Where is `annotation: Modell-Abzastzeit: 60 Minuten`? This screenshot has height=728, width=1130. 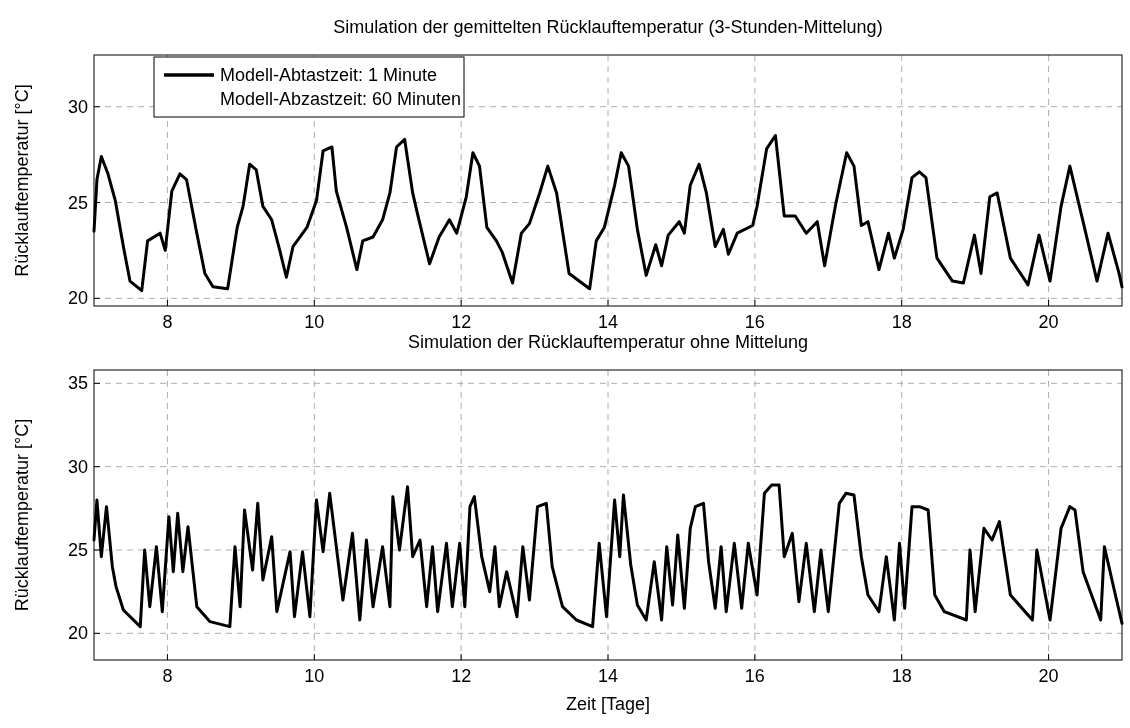
annotation: Modell-Abzastzeit: 60 Minuten is located at coordinates (341, 99).